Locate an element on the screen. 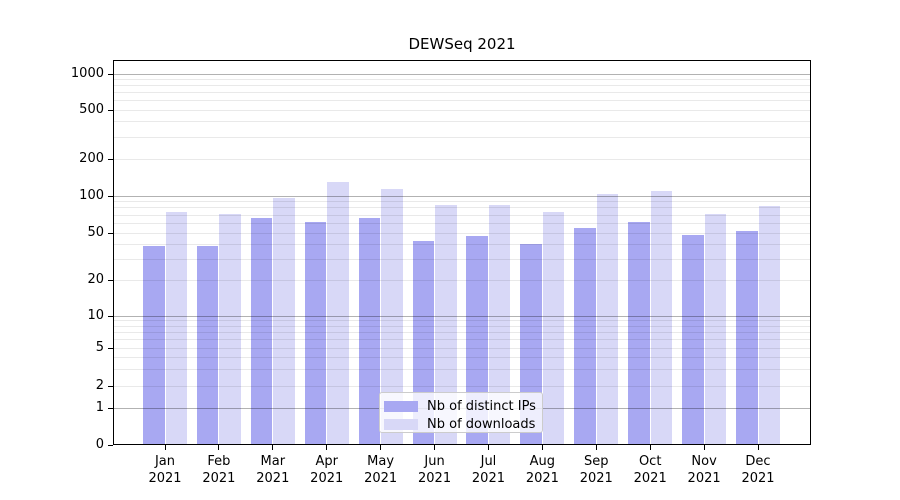 Image resolution: width=900 pixels, height=500 pixels. month-label: Nov is located at coordinates (704, 461).